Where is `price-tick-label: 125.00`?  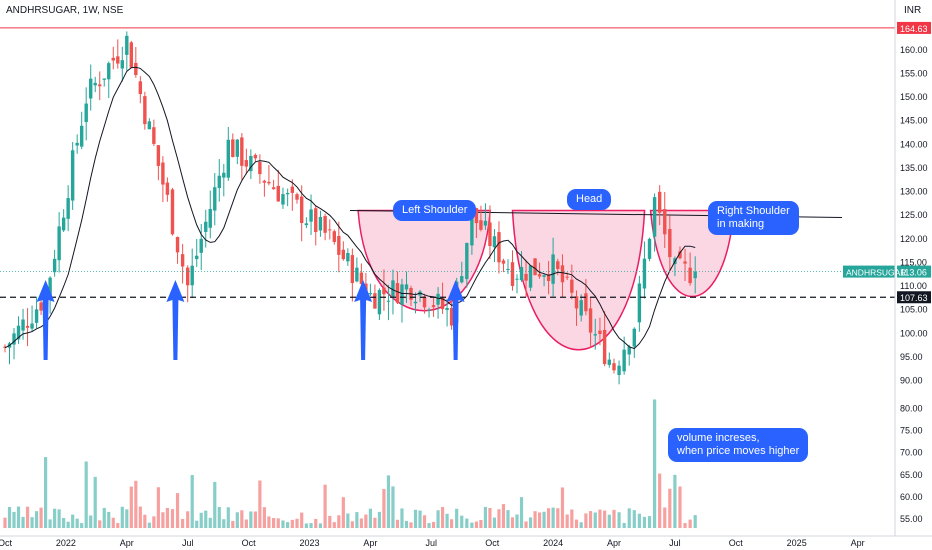
price-tick-label: 125.00 is located at coordinates (914, 215).